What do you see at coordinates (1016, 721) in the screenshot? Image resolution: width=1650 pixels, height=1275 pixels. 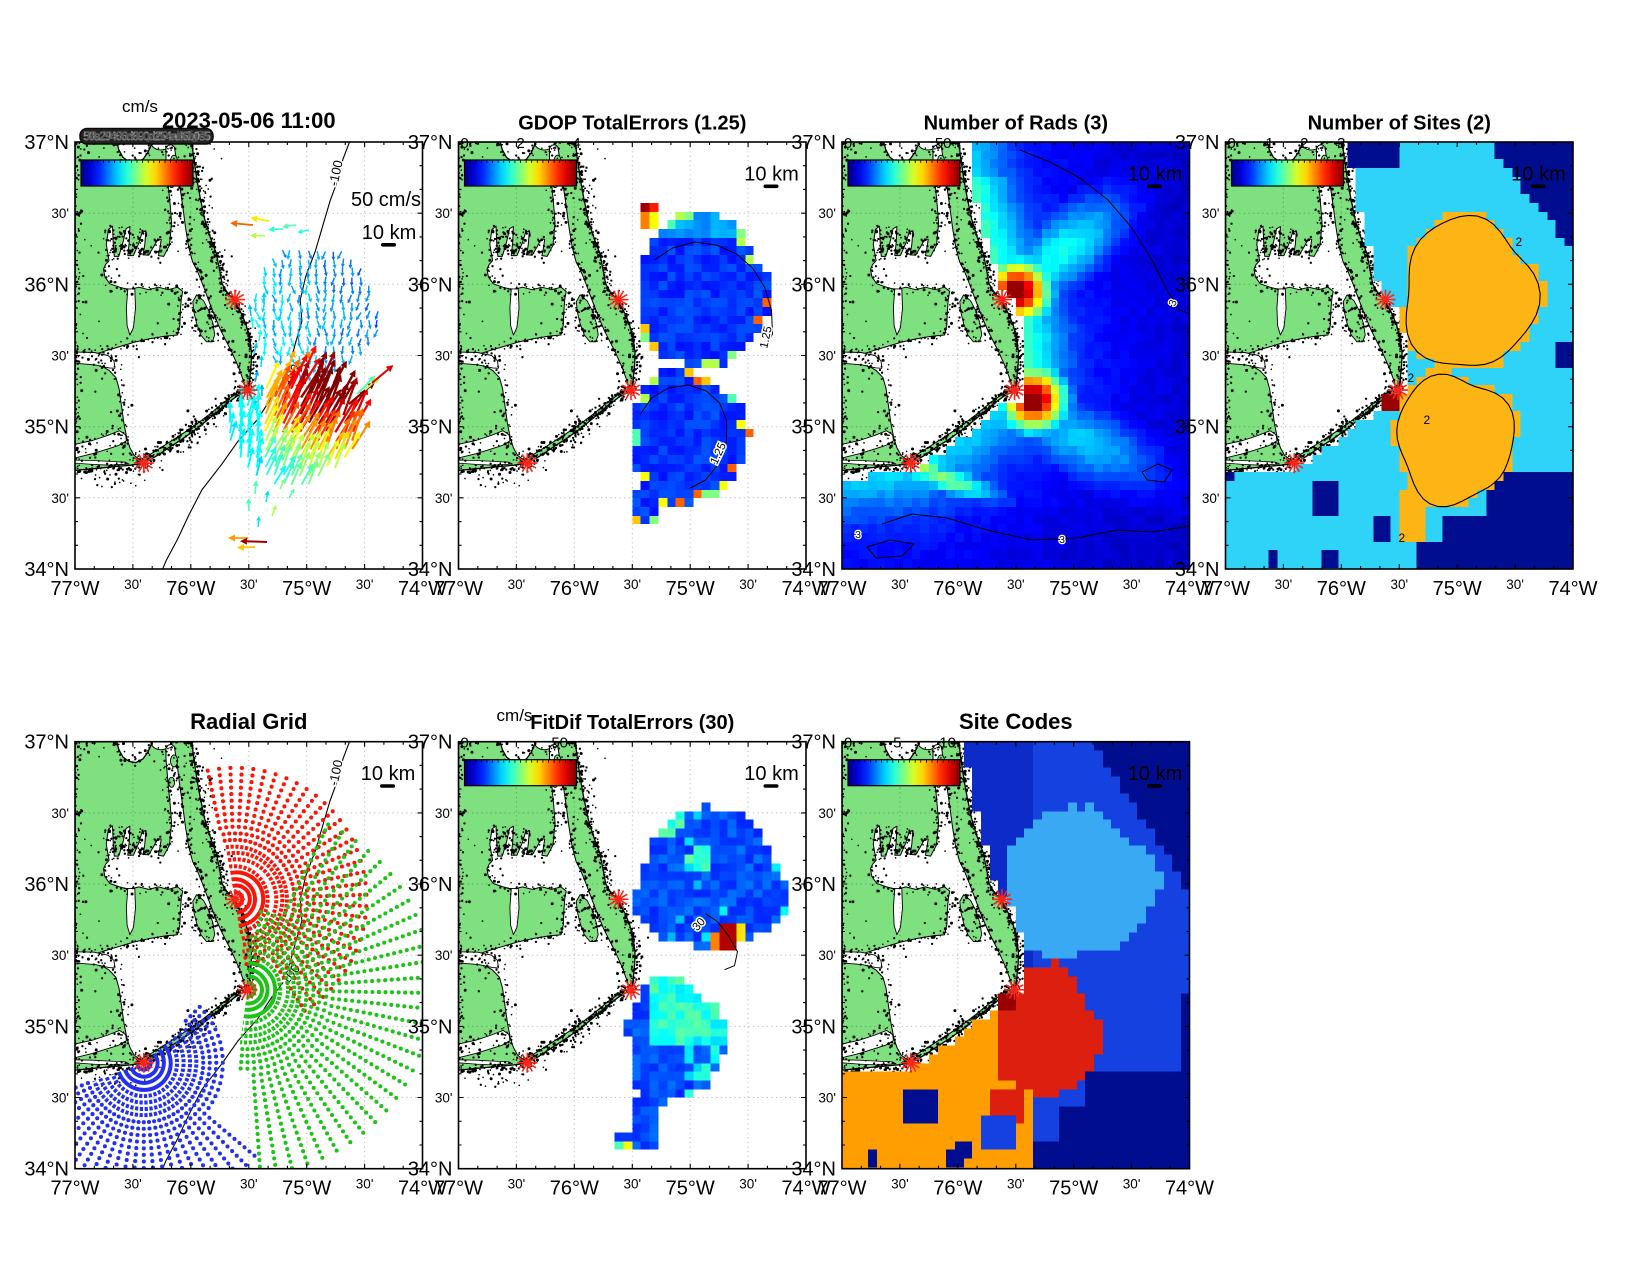 I see `svg-text: Site Codes` at bounding box center [1016, 721].